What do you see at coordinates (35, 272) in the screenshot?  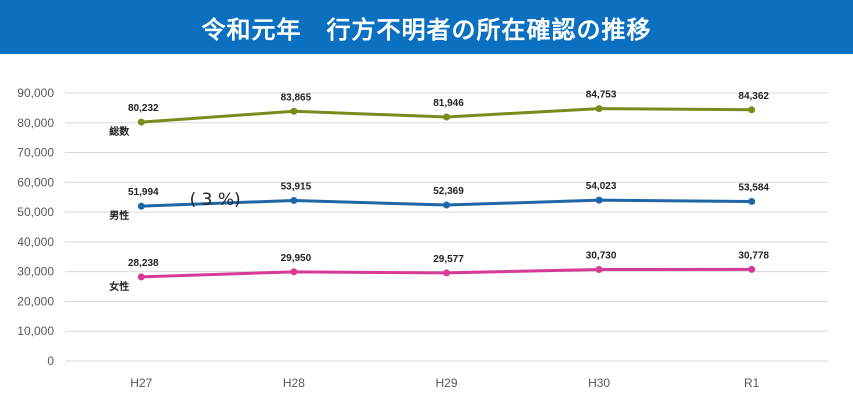 I see `y-tick-label: 30,000` at bounding box center [35, 272].